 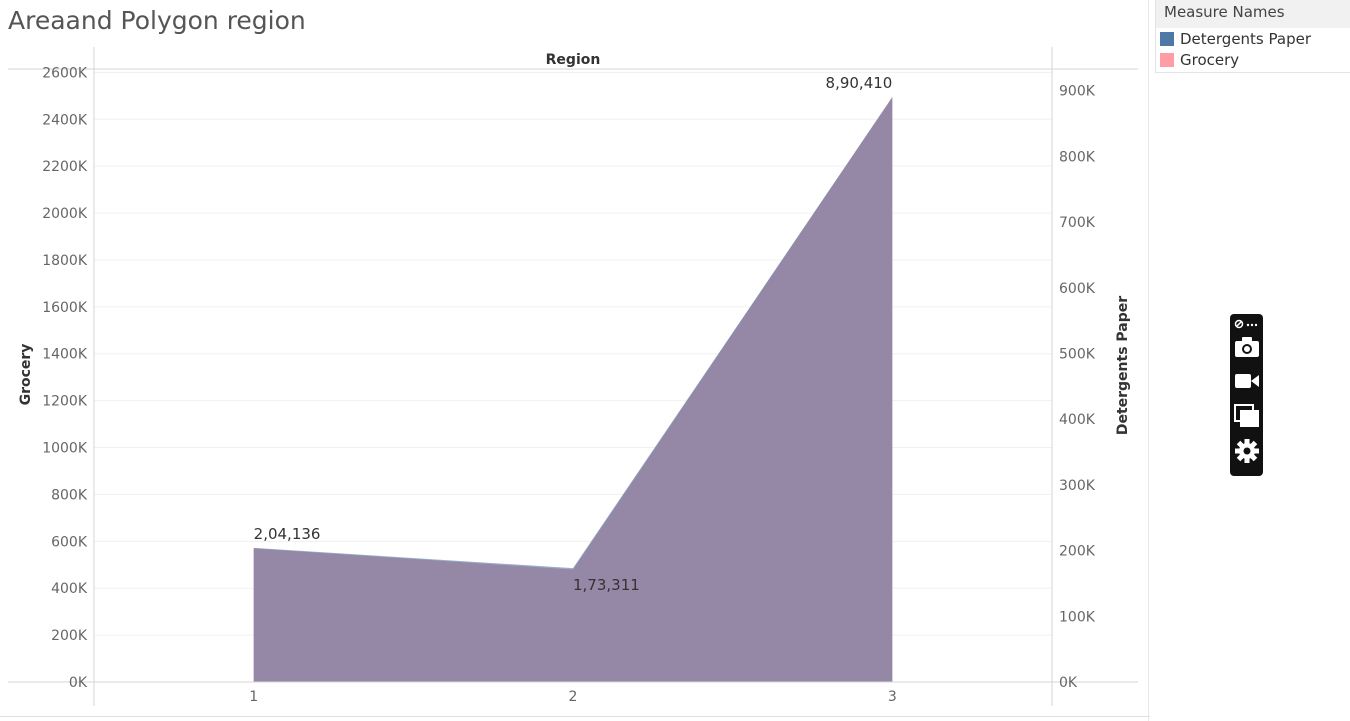 What do you see at coordinates (69, 542) in the screenshot?
I see `y-left-tick-label: 600K` at bounding box center [69, 542].